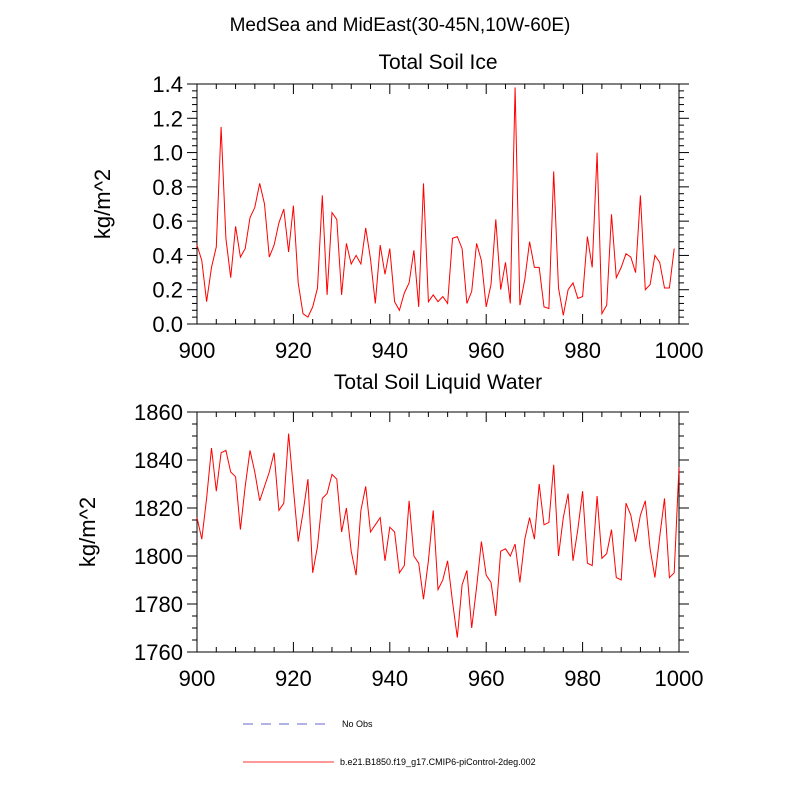 Image resolution: width=800 pixels, height=800 pixels. What do you see at coordinates (167, 118) in the screenshot?
I see `y-tick-label: 1.2` at bounding box center [167, 118].